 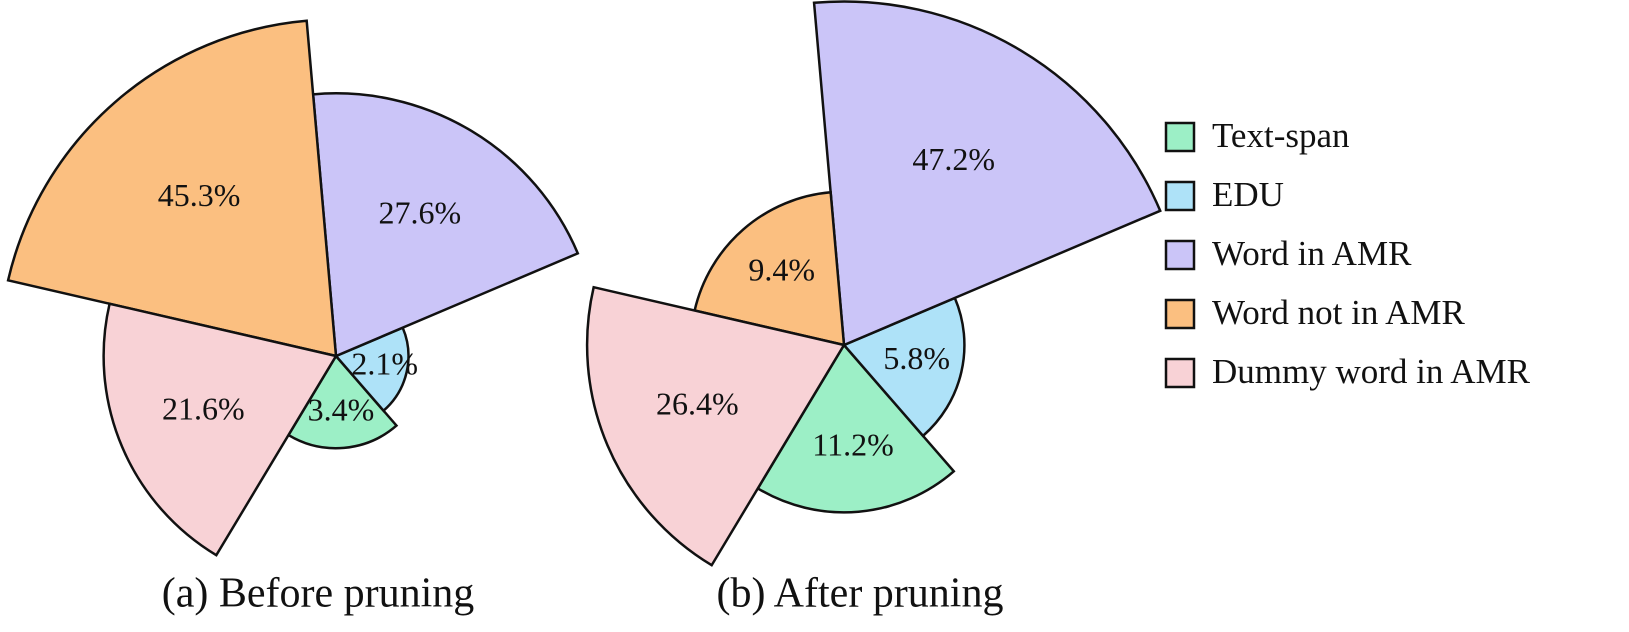 I want to click on value-label: 21.6%, so click(x=203, y=409).